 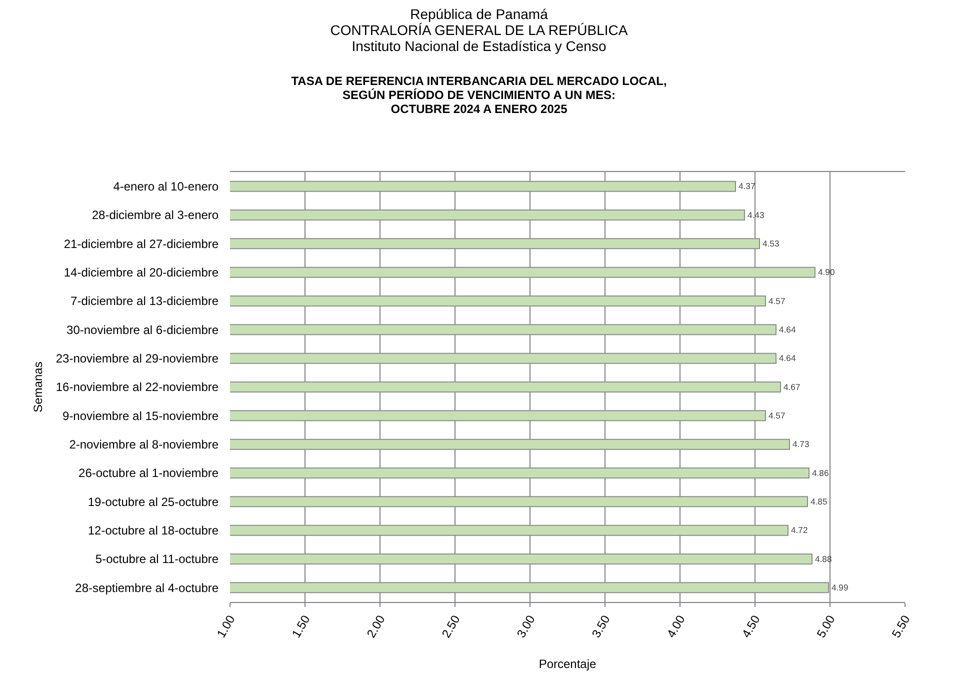 I want to click on y-tick-label: 23-noviembre al 29-noviembre, so click(x=137, y=359).